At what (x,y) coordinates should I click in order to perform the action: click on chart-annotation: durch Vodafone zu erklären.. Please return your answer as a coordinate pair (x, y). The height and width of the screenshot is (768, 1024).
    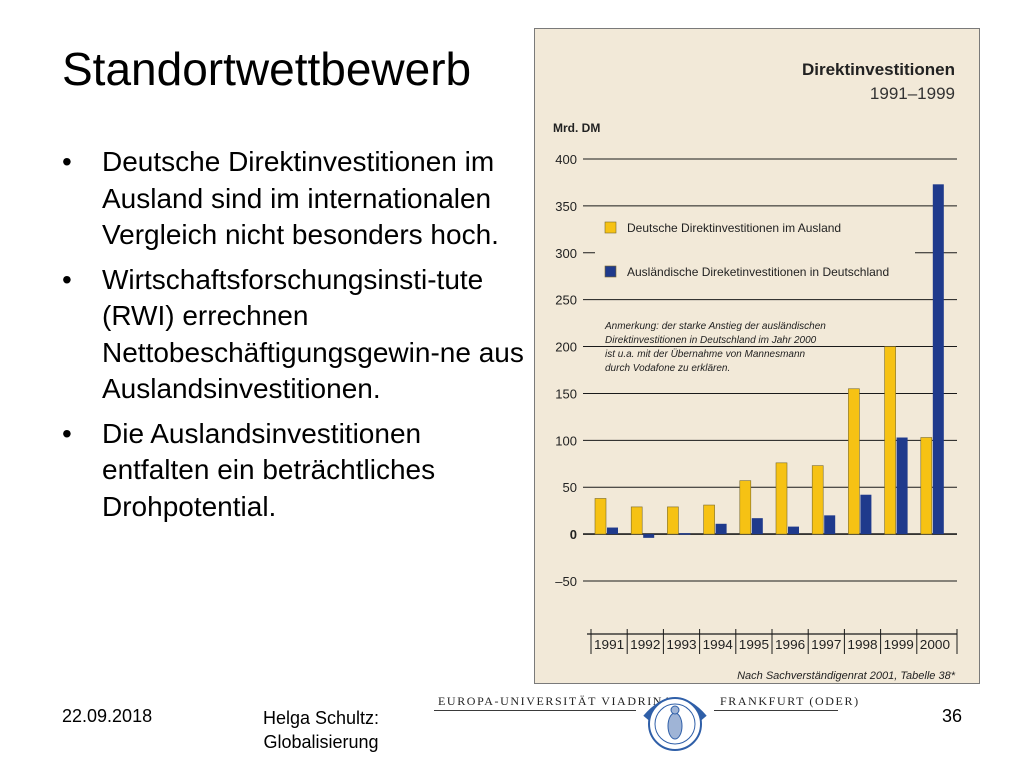
    Looking at the image, I should click on (667, 368).